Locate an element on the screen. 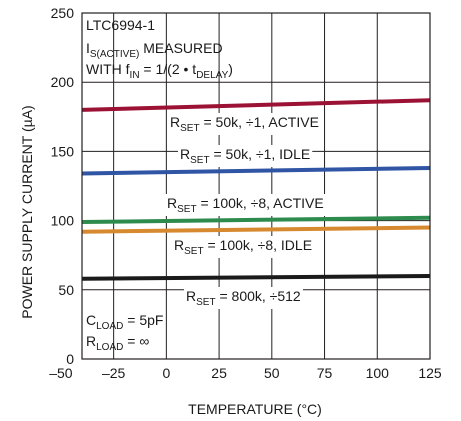  x-axis-title: TEMPERATURE (°C) is located at coordinates (255, 409).